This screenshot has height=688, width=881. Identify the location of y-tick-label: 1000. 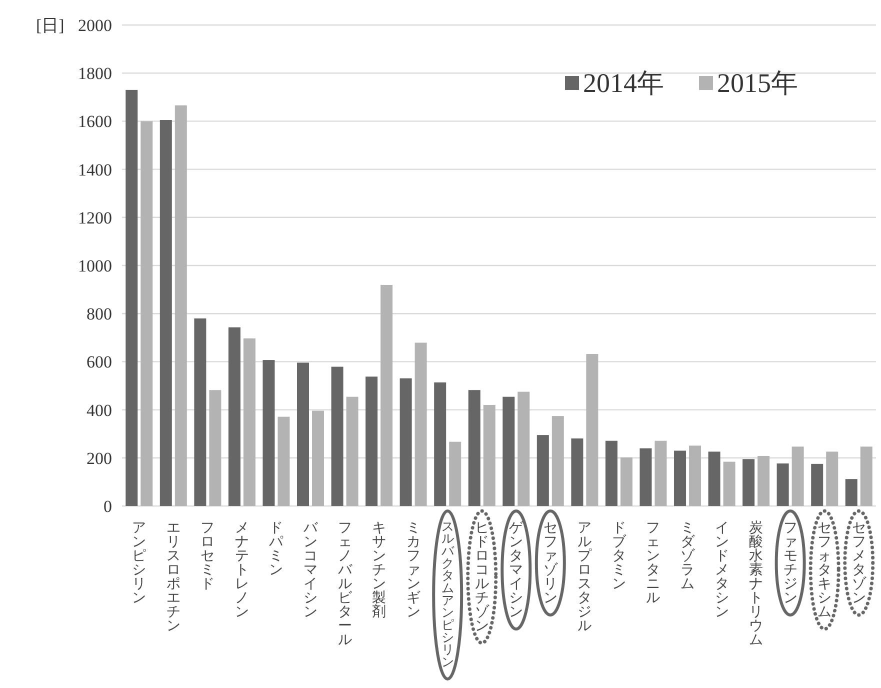
(95, 266).